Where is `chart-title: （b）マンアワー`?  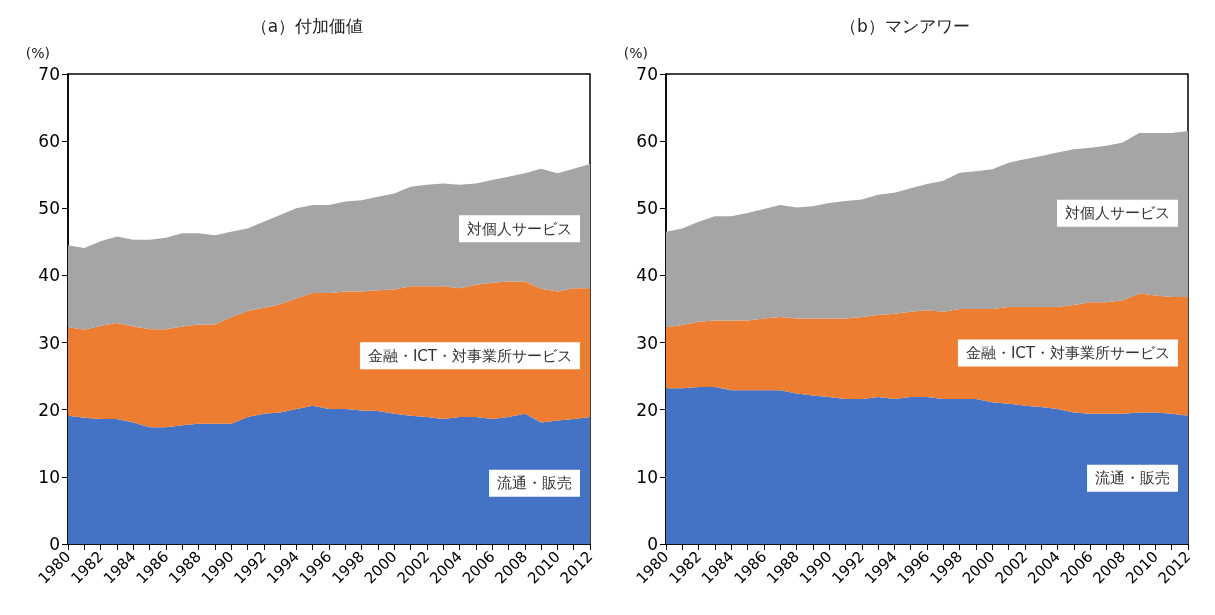 chart-title: （b）マンアワー is located at coordinates (905, 25).